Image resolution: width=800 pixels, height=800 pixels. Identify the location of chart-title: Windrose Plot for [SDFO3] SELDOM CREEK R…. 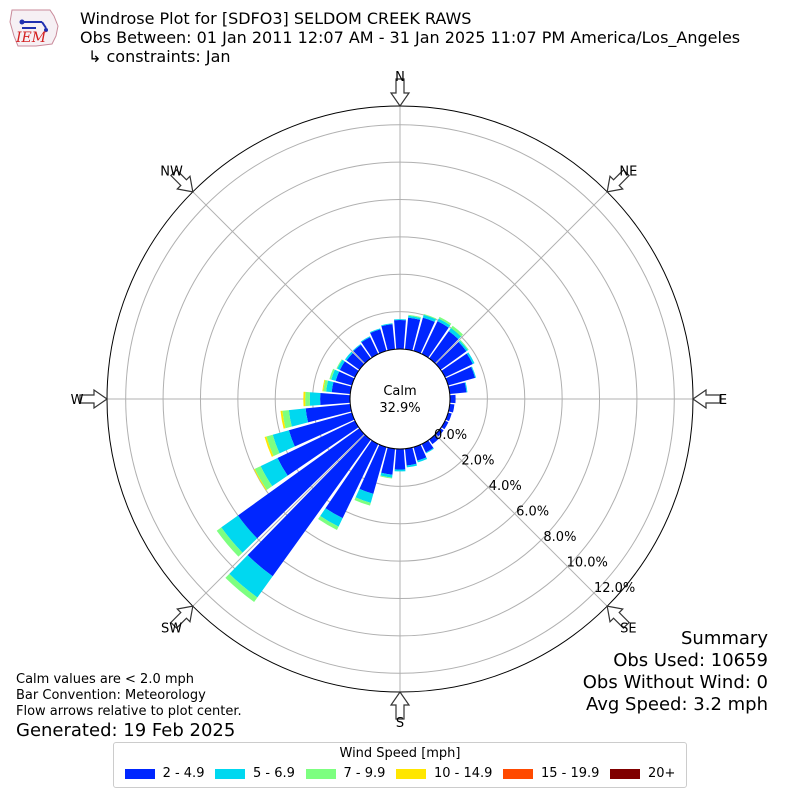
(276, 18).